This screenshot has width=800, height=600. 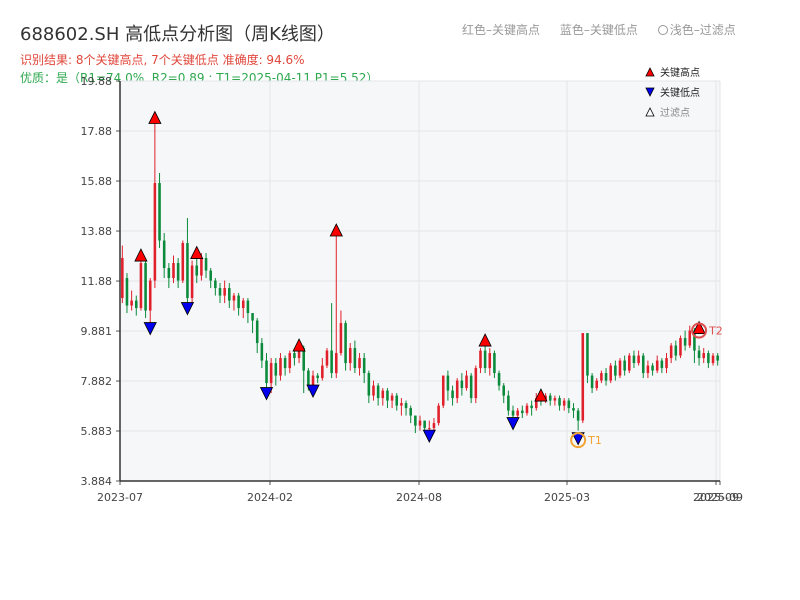 I want to click on x-tick-label: 2025-03, so click(x=567, y=497).